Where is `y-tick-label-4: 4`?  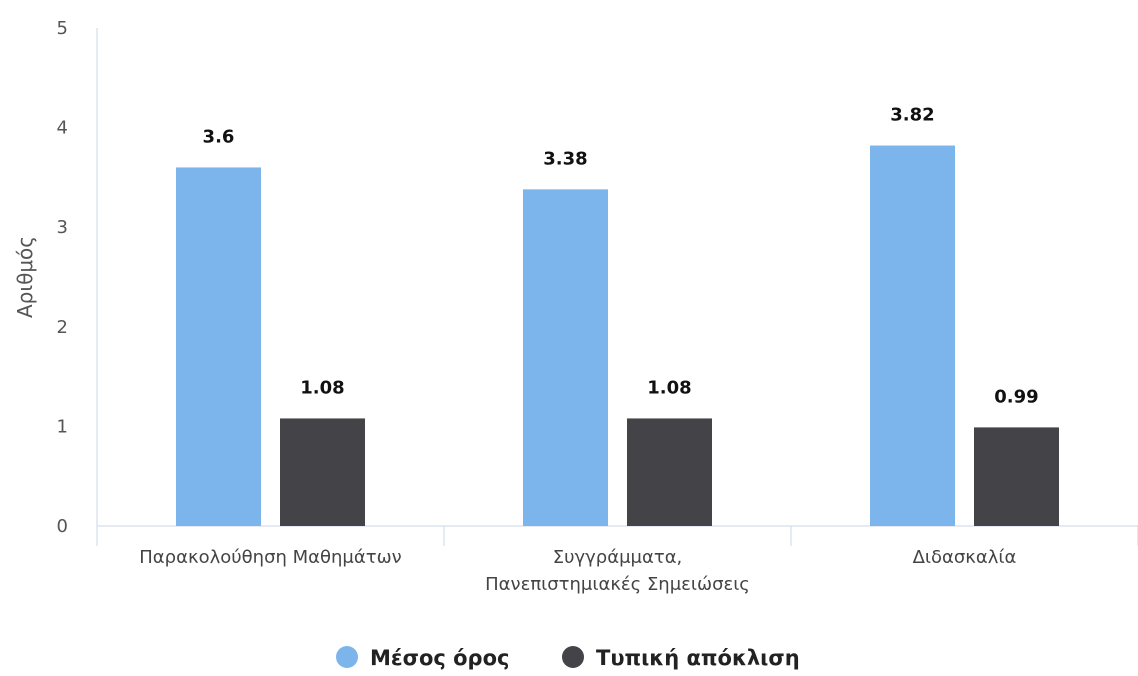 y-tick-label-4: 4 is located at coordinates (62, 128).